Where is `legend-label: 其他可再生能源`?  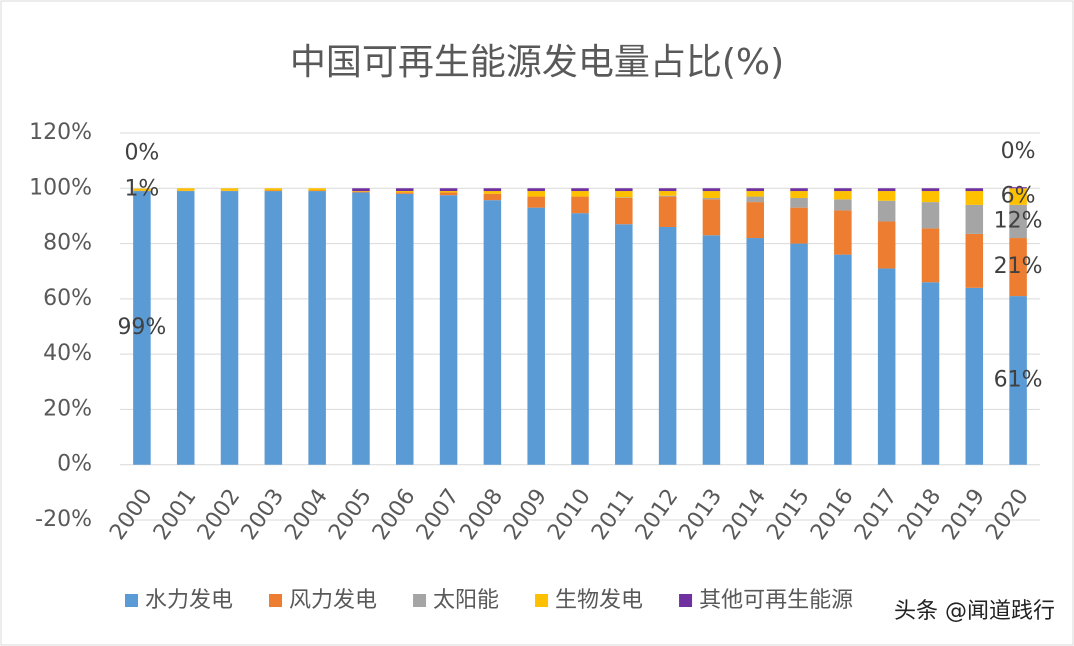
legend-label: 其他可再生能源 is located at coordinates (776, 600).